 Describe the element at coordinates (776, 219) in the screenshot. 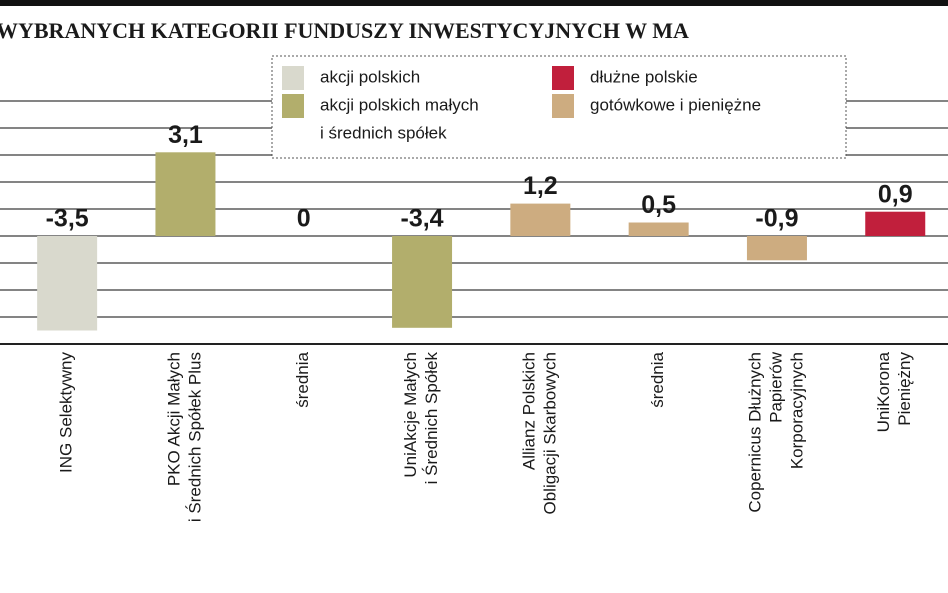

I see `value-label: -0,9` at that location.